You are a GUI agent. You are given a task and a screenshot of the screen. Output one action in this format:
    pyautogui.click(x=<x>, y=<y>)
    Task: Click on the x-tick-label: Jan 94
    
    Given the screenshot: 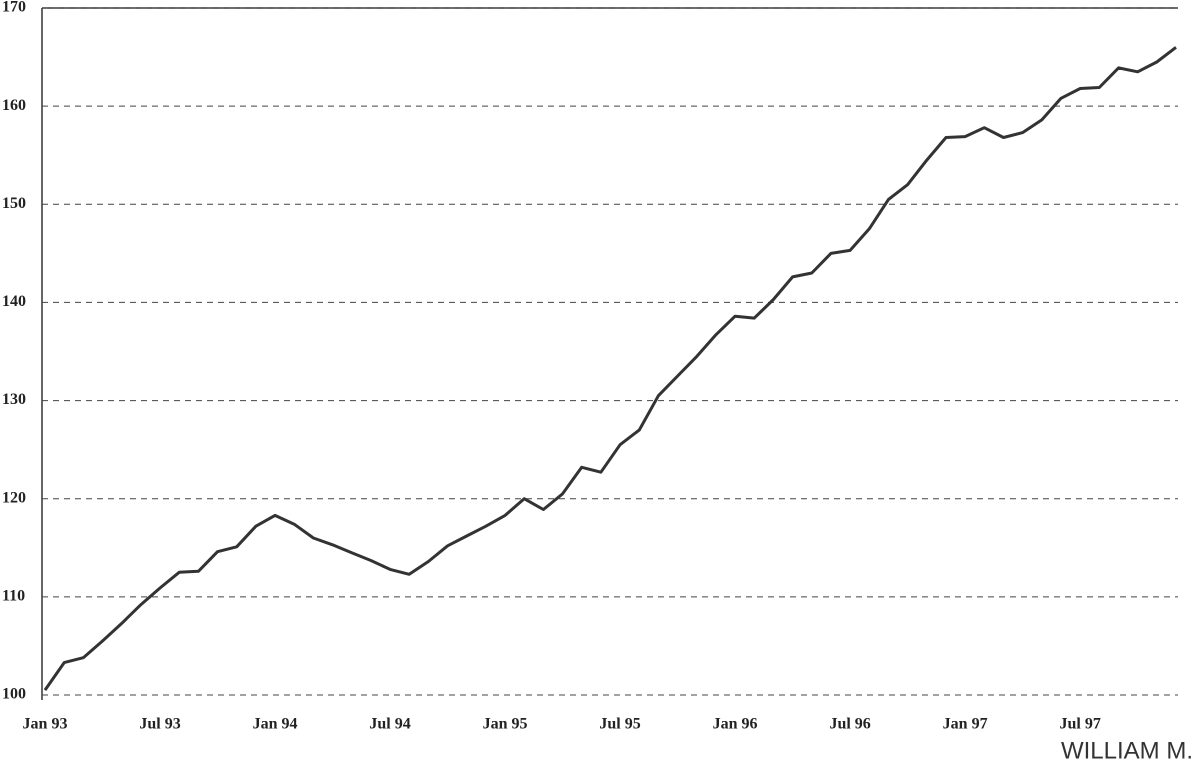 What is the action you would take?
    pyautogui.click(x=275, y=724)
    